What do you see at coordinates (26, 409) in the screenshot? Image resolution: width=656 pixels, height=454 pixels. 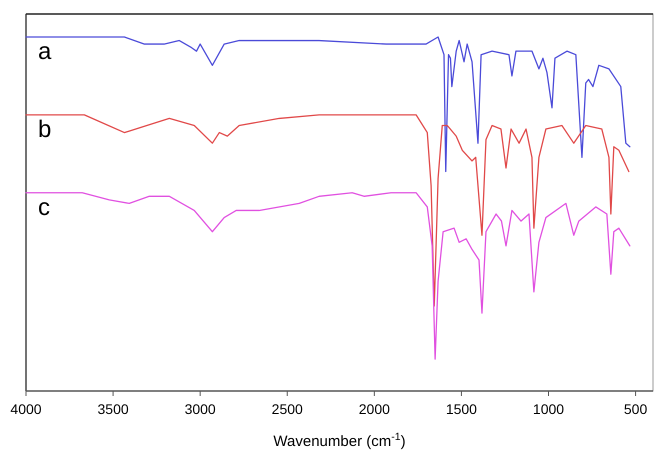 I see `x-tick-label: 4000` at bounding box center [26, 409].